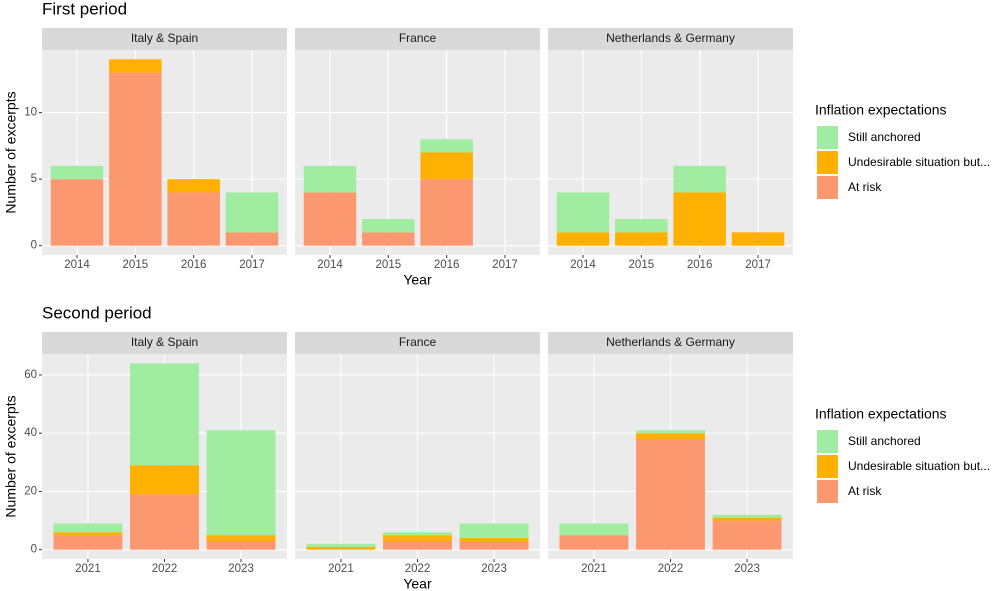 The width and height of the screenshot is (1000, 591). I want to click on y-tick-label: 5, so click(34, 179).